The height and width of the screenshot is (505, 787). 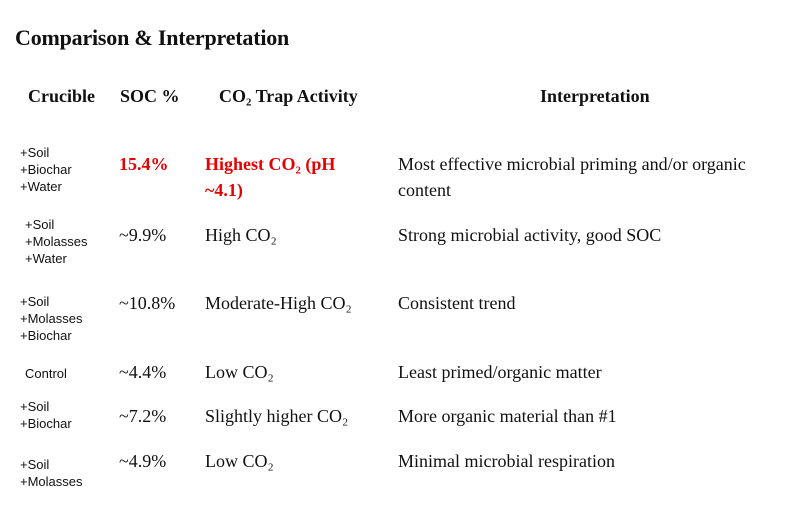 What do you see at coordinates (506, 461) in the screenshot?
I see `interpretation-text: Minimal microbial respiration` at bounding box center [506, 461].